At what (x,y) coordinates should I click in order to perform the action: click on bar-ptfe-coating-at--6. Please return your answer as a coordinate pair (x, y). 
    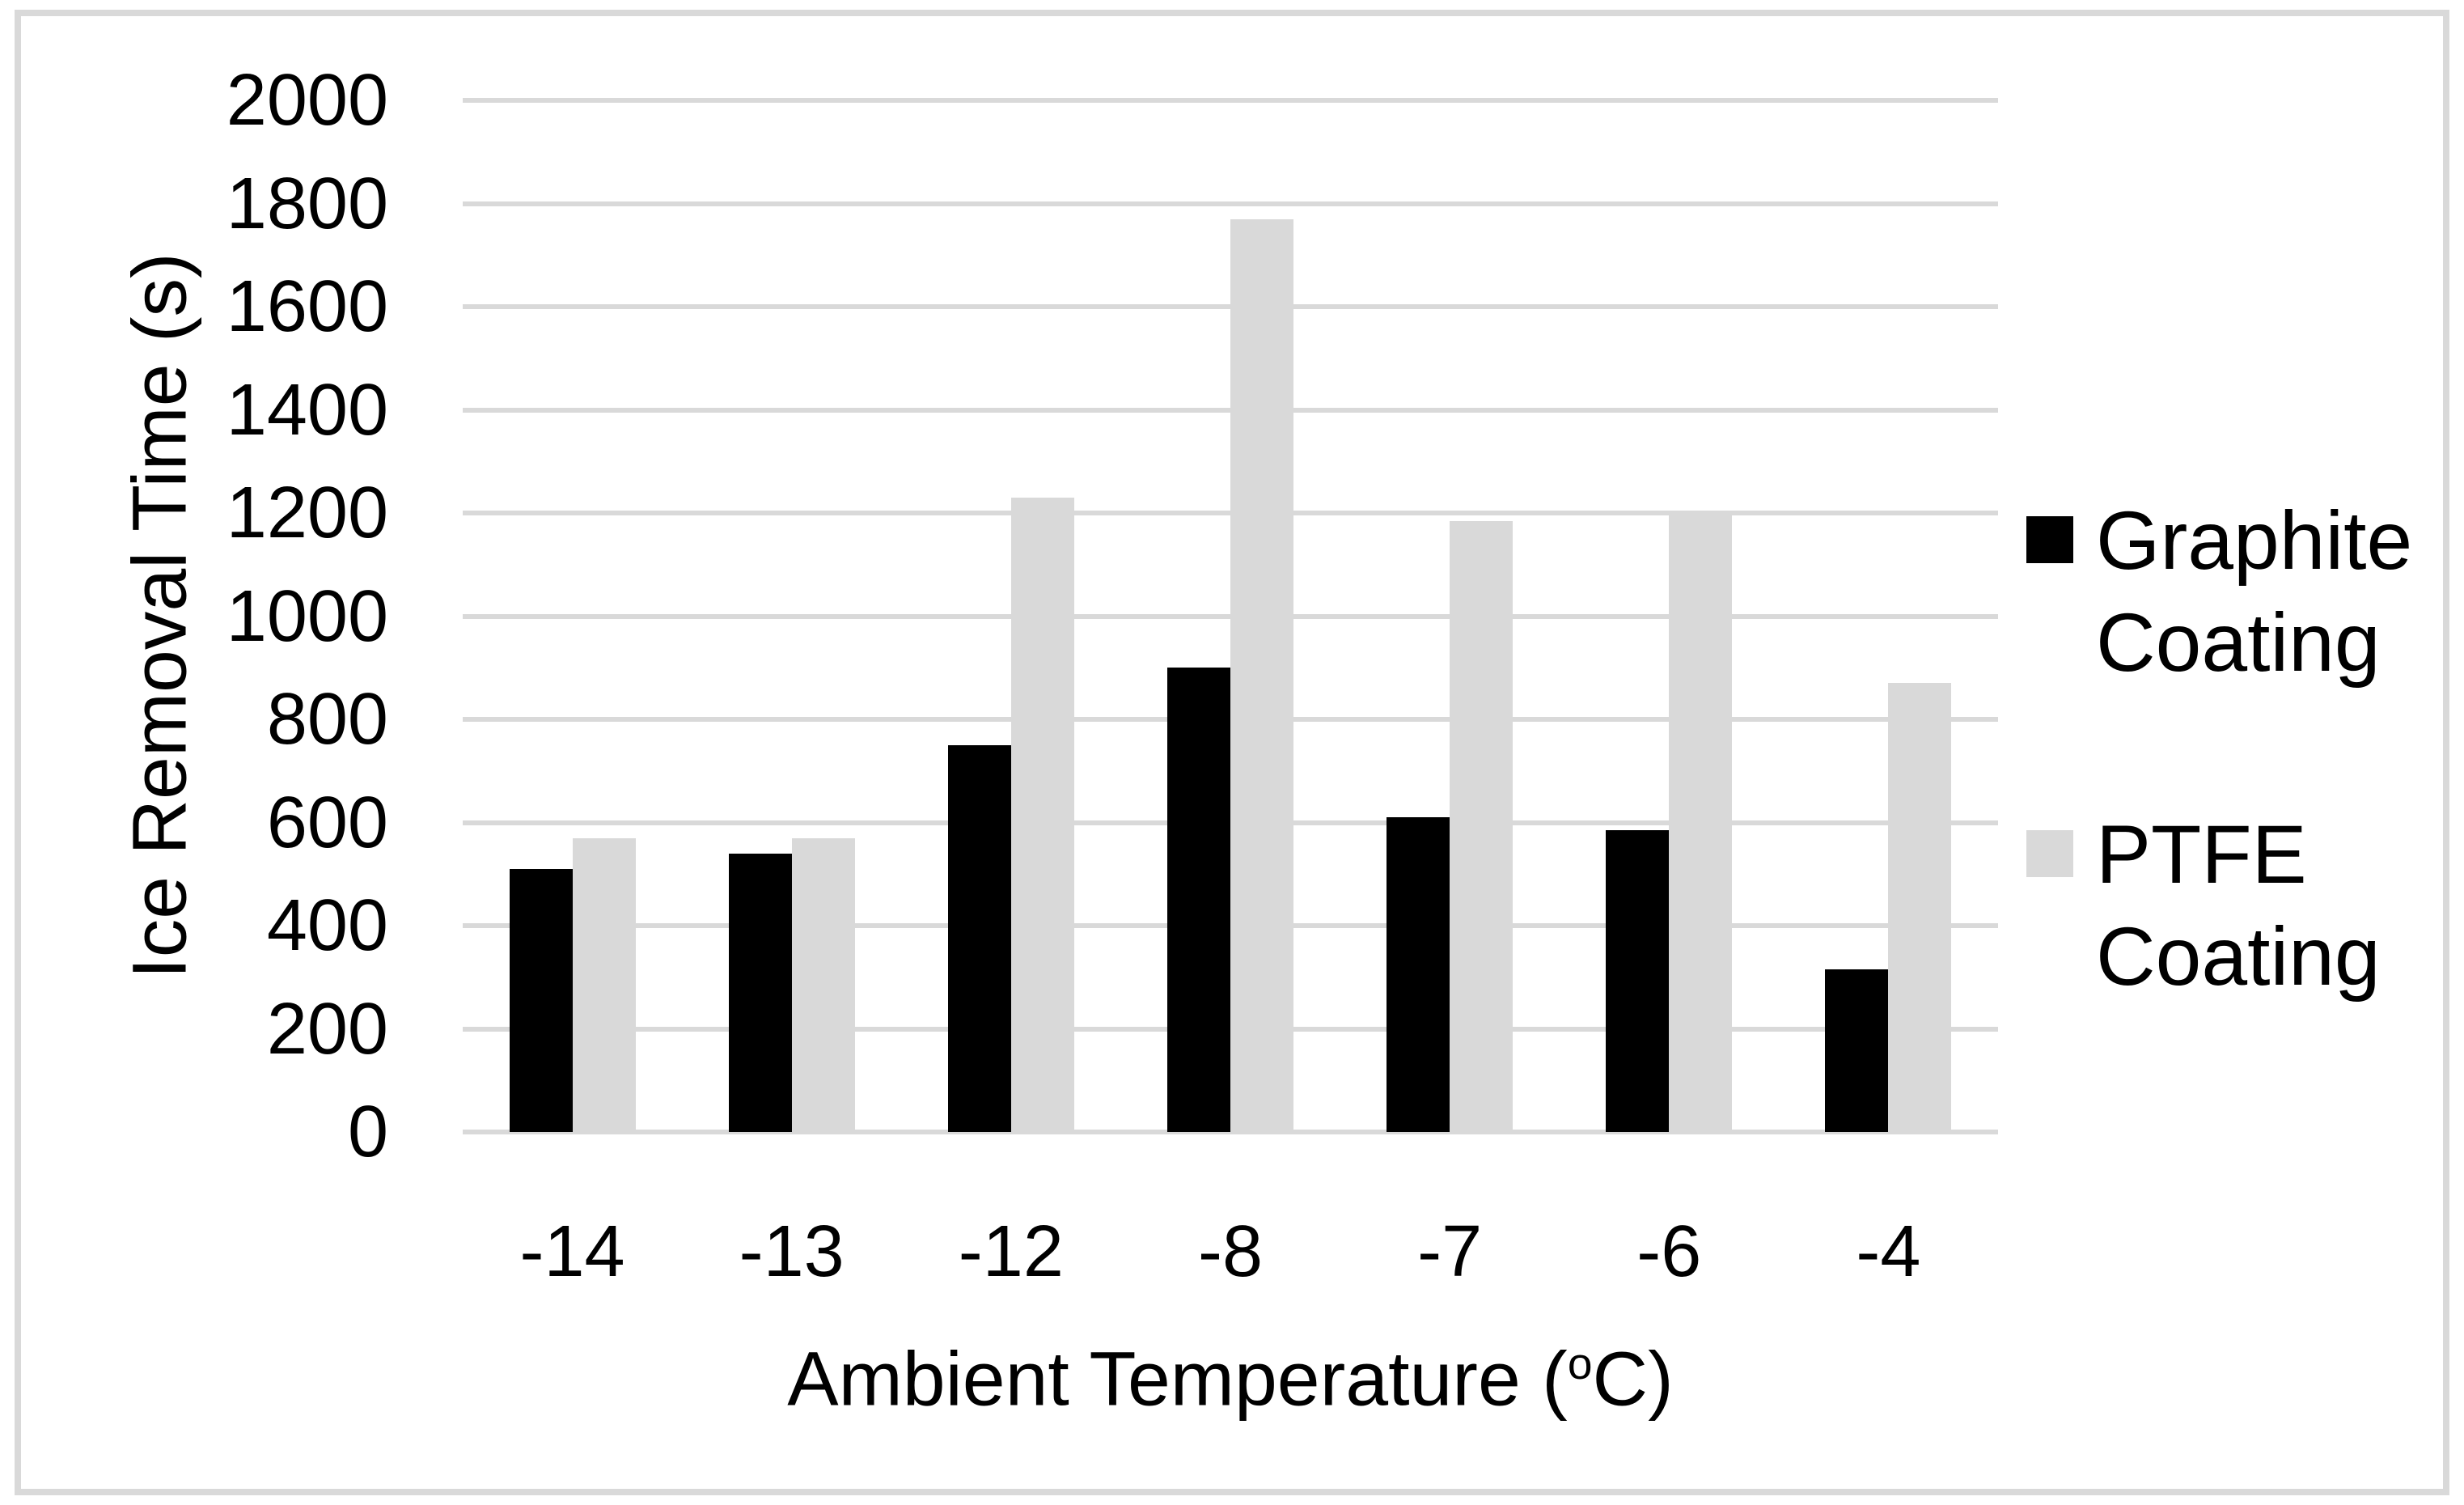
    Looking at the image, I should click on (1701, 822).